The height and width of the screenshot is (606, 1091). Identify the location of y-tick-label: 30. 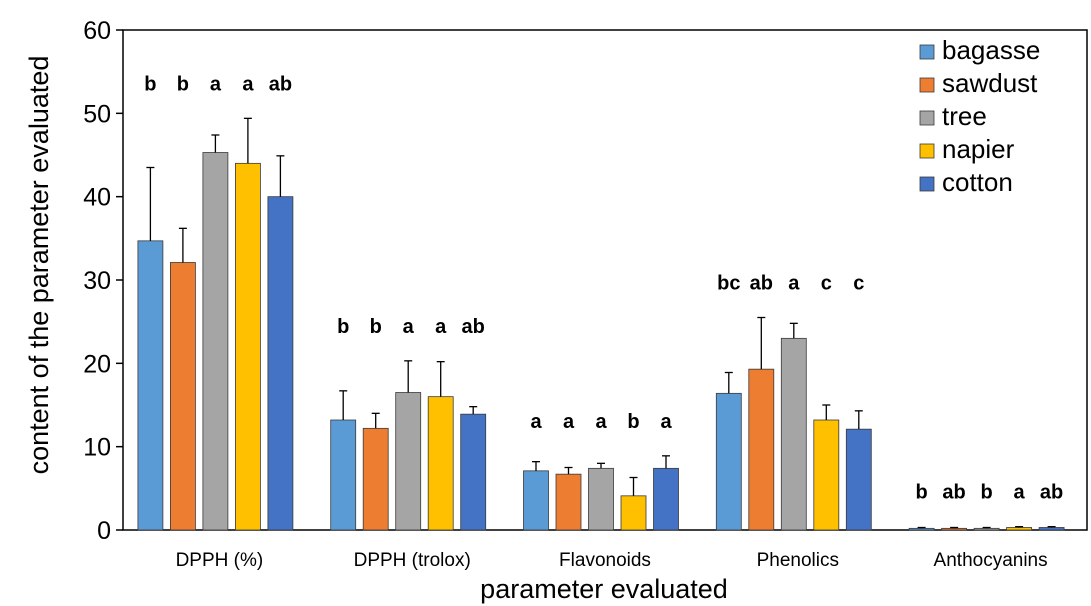
(97, 281).